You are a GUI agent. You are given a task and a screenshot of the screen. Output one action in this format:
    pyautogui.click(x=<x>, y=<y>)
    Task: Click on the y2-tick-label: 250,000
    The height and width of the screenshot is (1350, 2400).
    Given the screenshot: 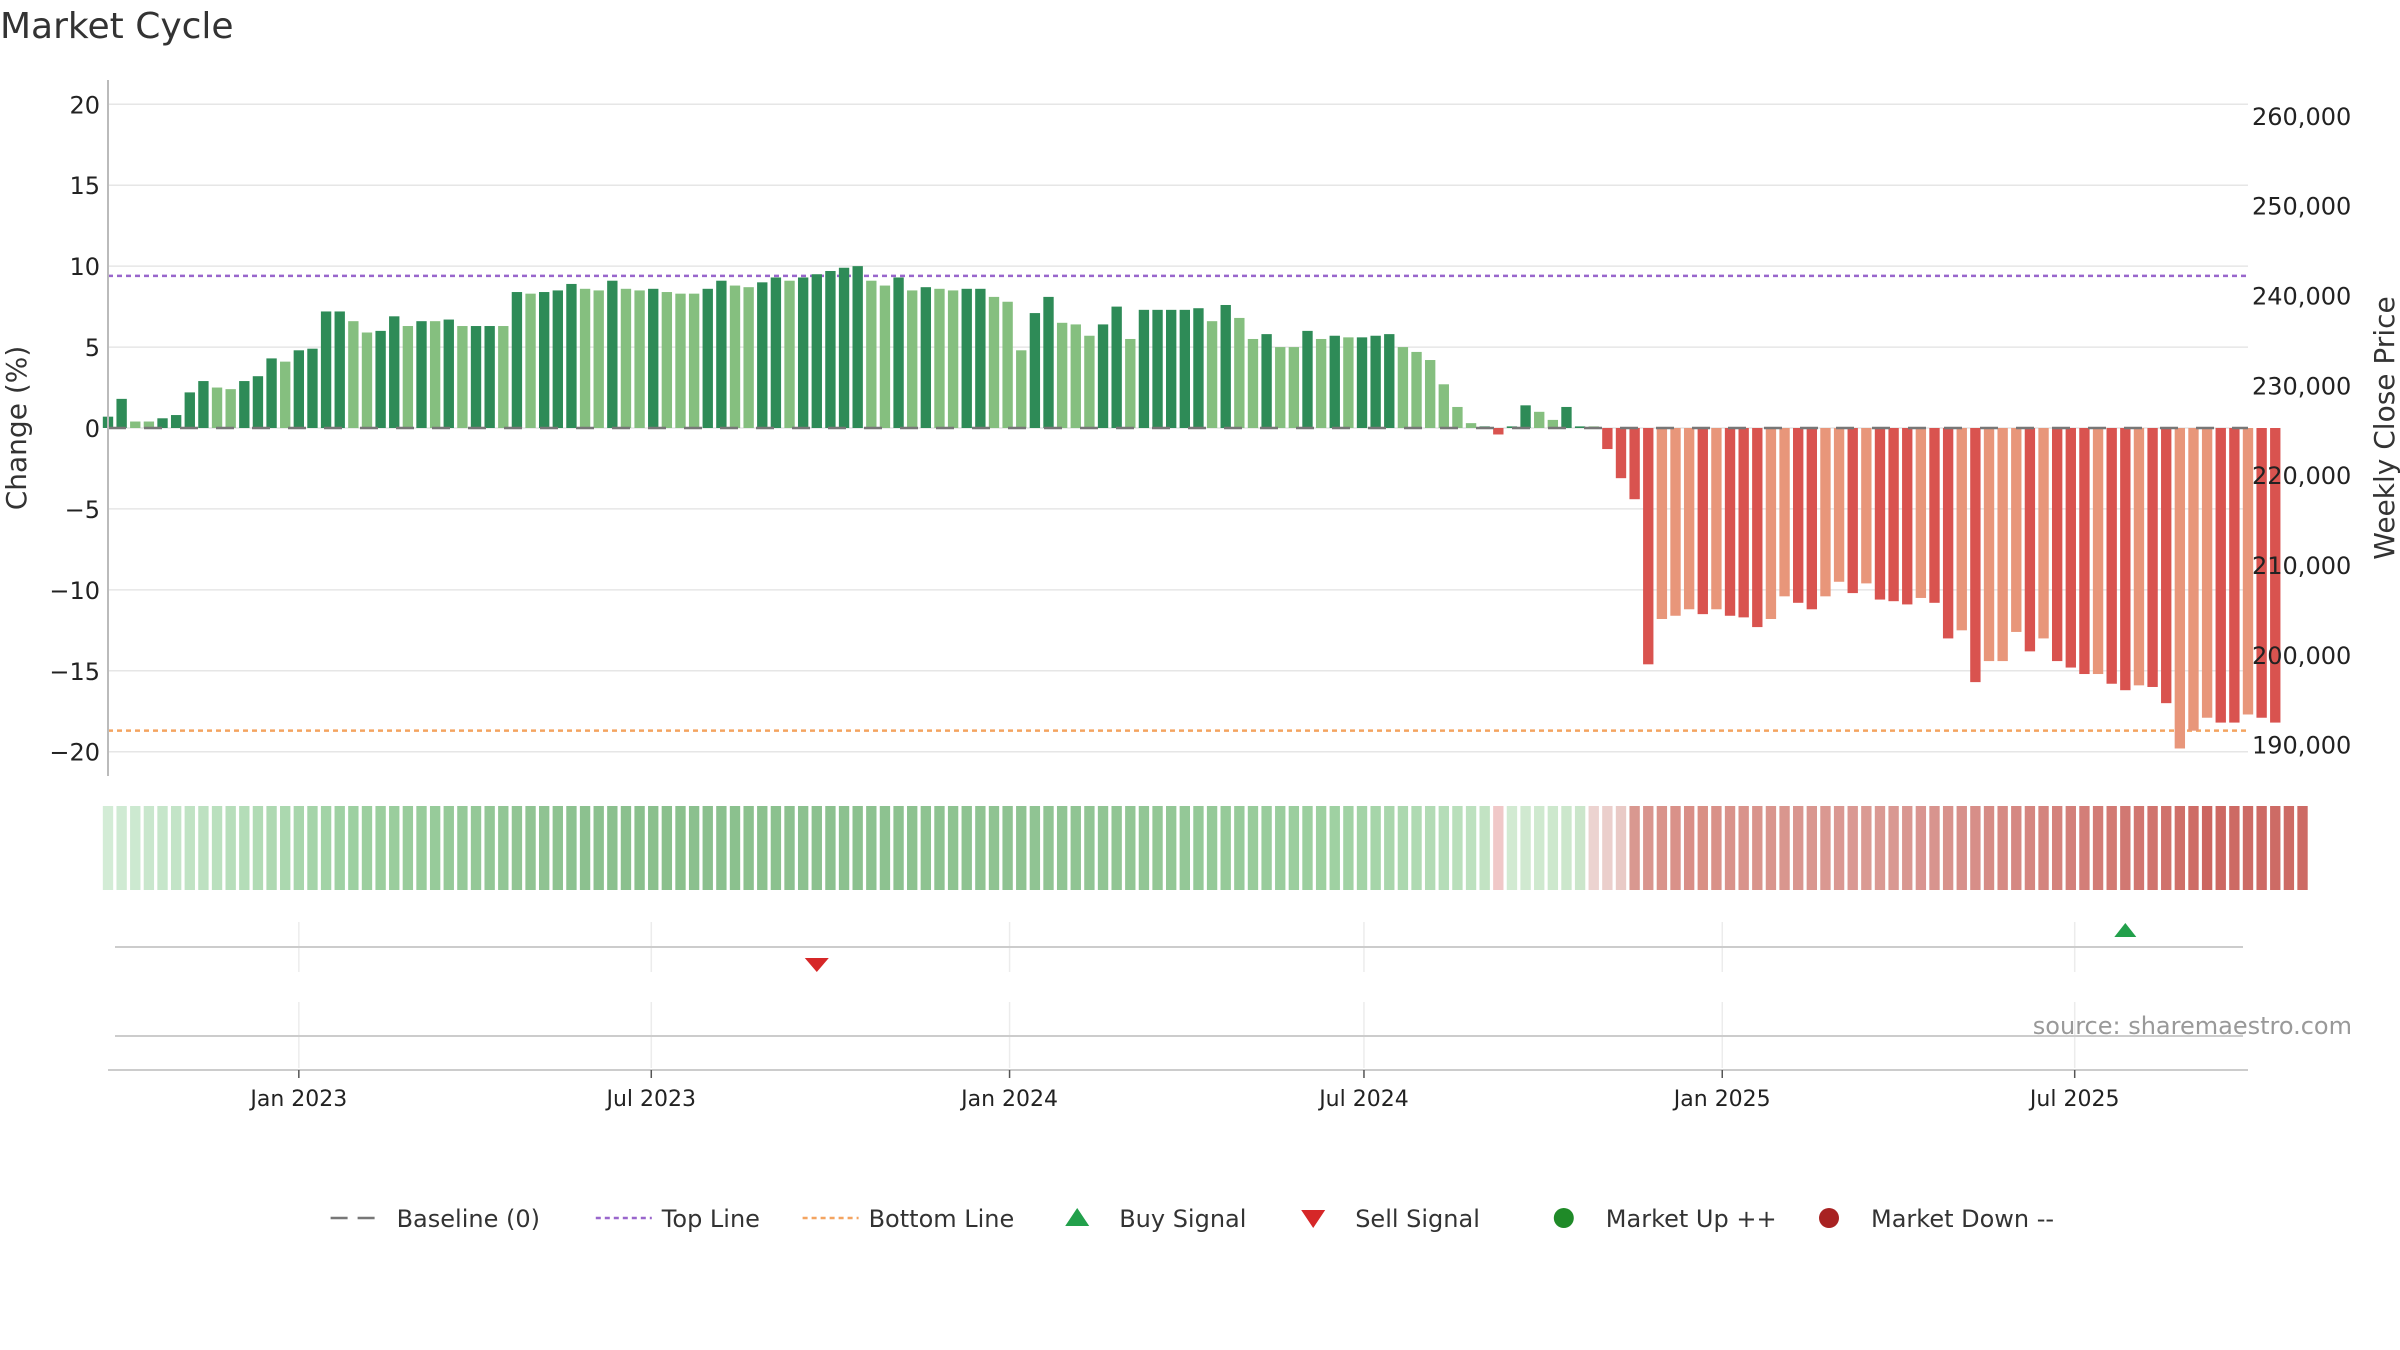 What is the action you would take?
    pyautogui.click(x=2301, y=207)
    